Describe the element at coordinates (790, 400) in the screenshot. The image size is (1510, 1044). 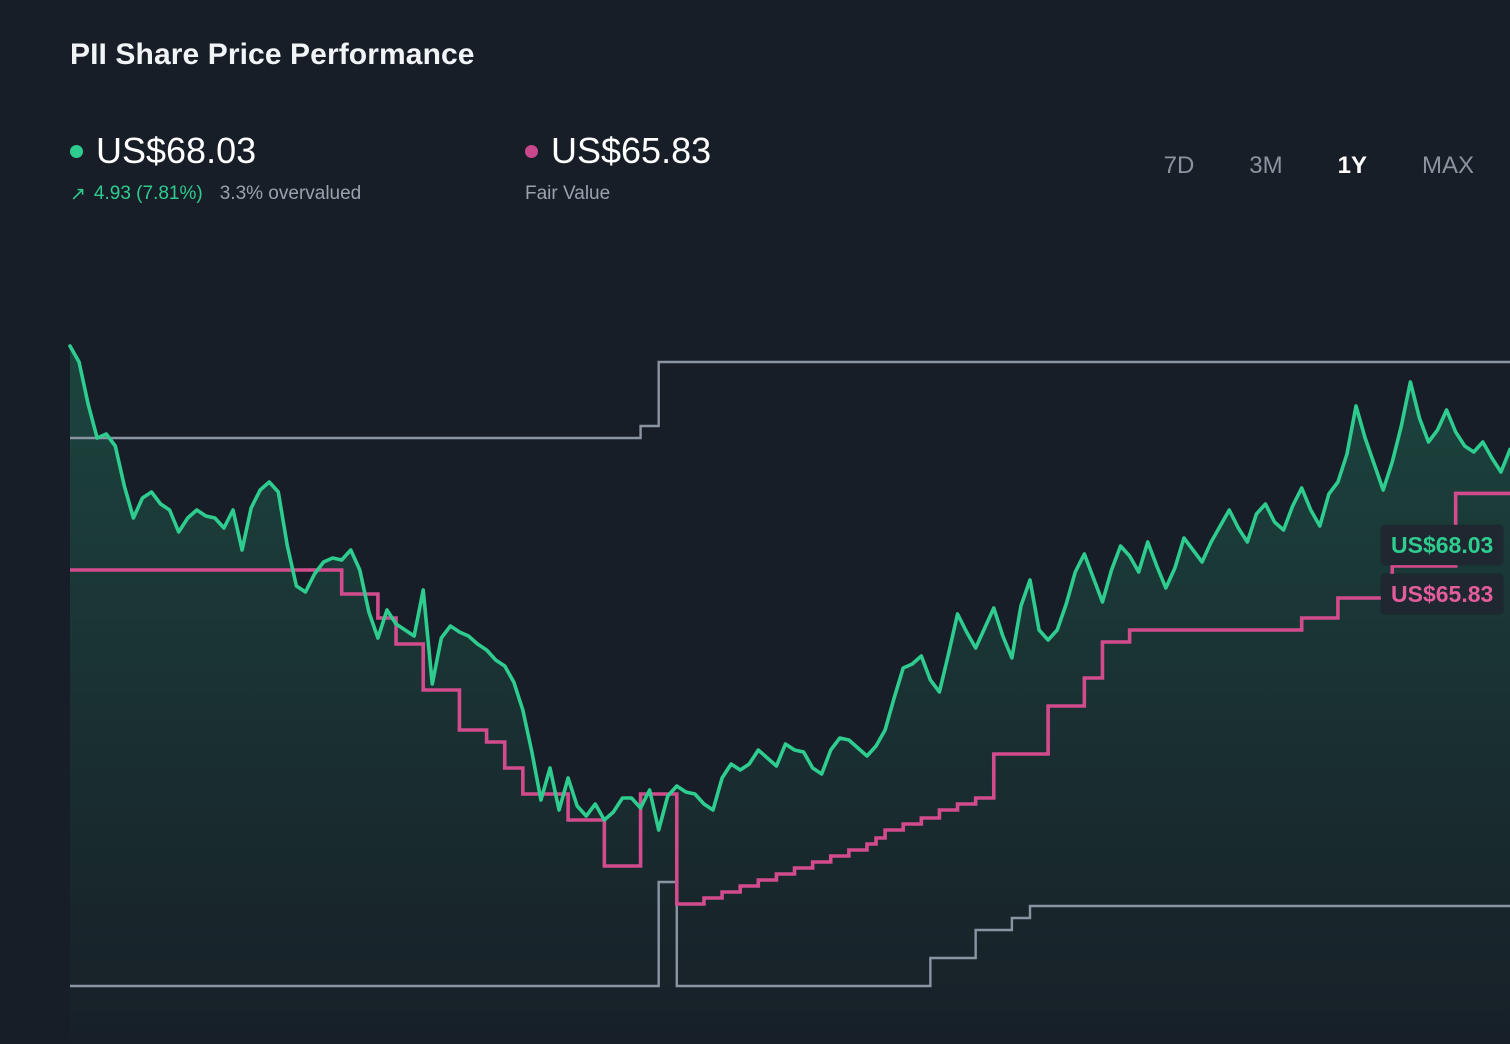
I see `reference-upper-line` at that location.